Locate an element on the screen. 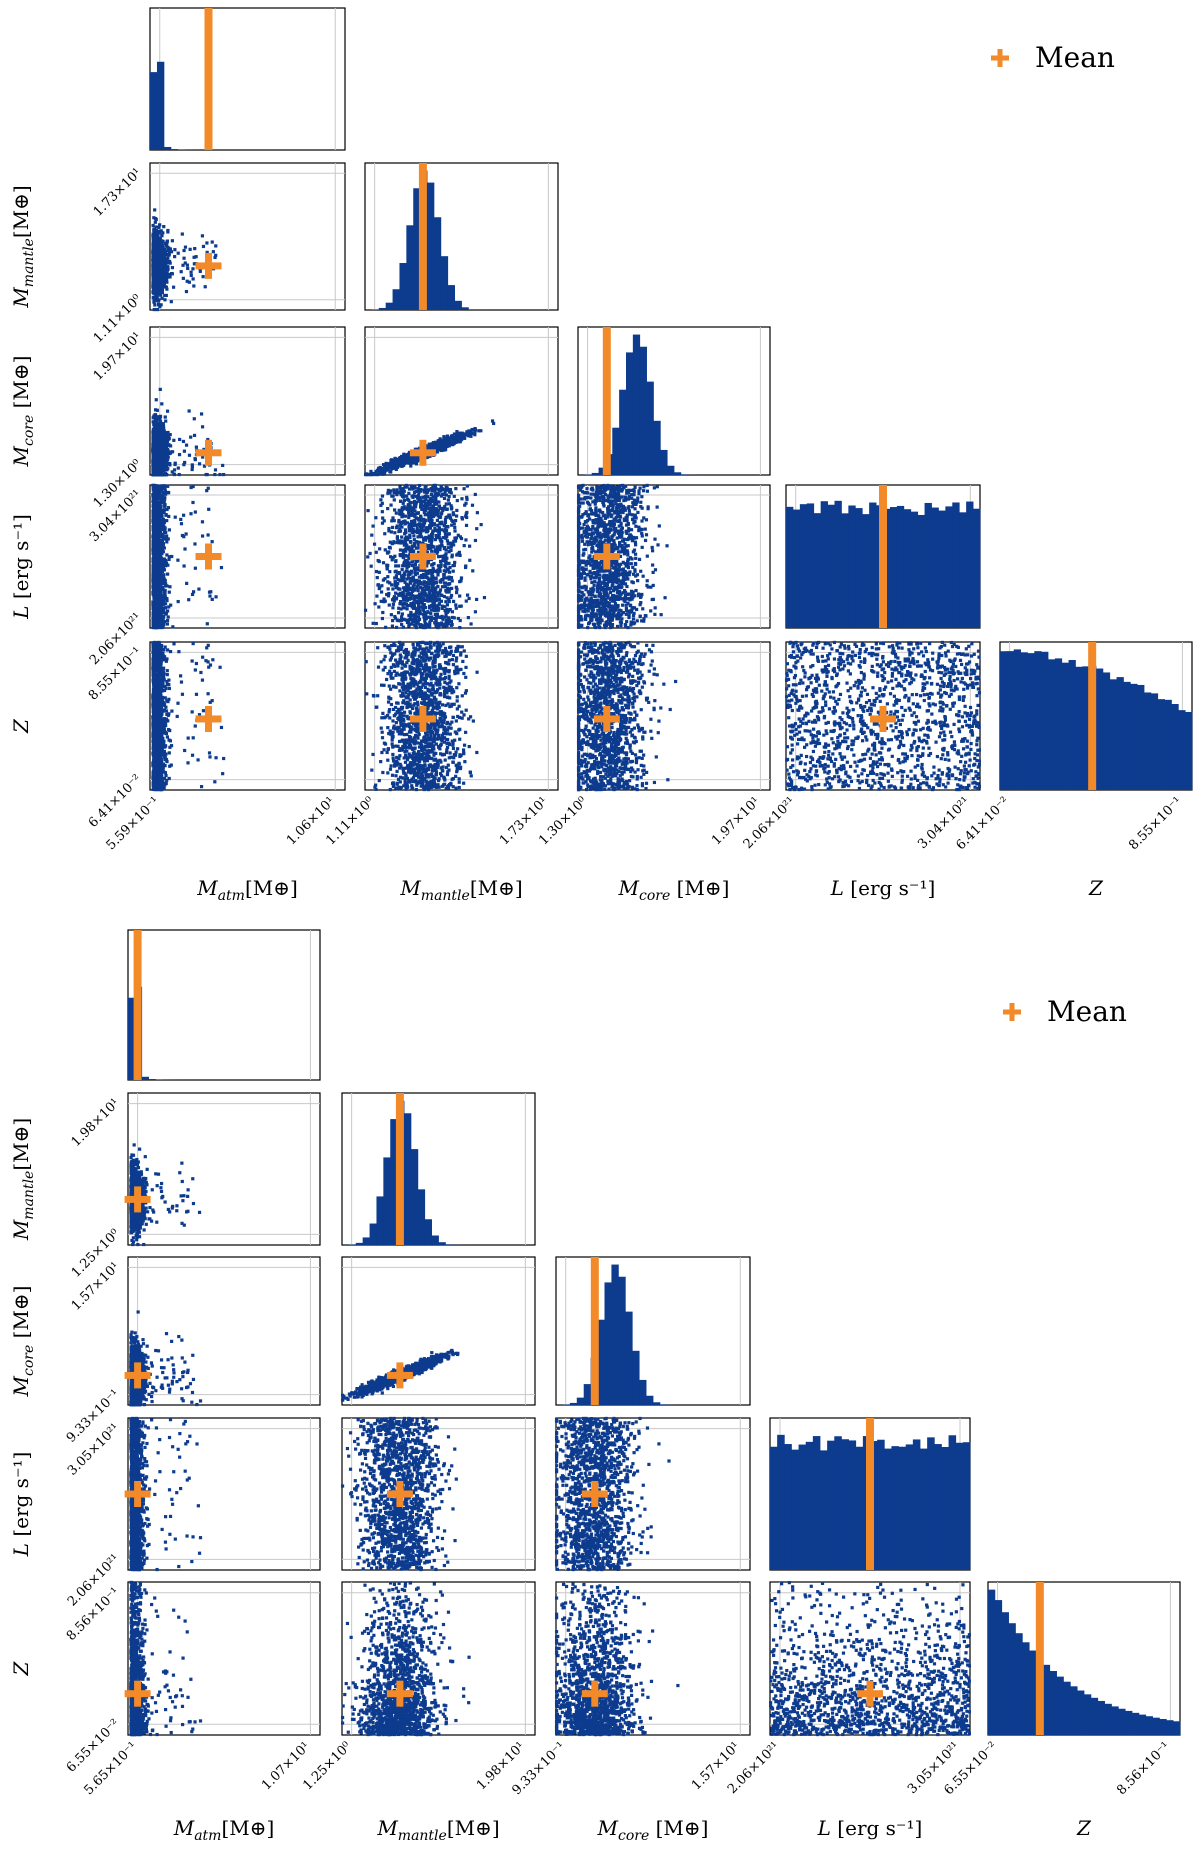 The image size is (1200, 1850). histogram-panel-mantle is located at coordinates (461, 236).